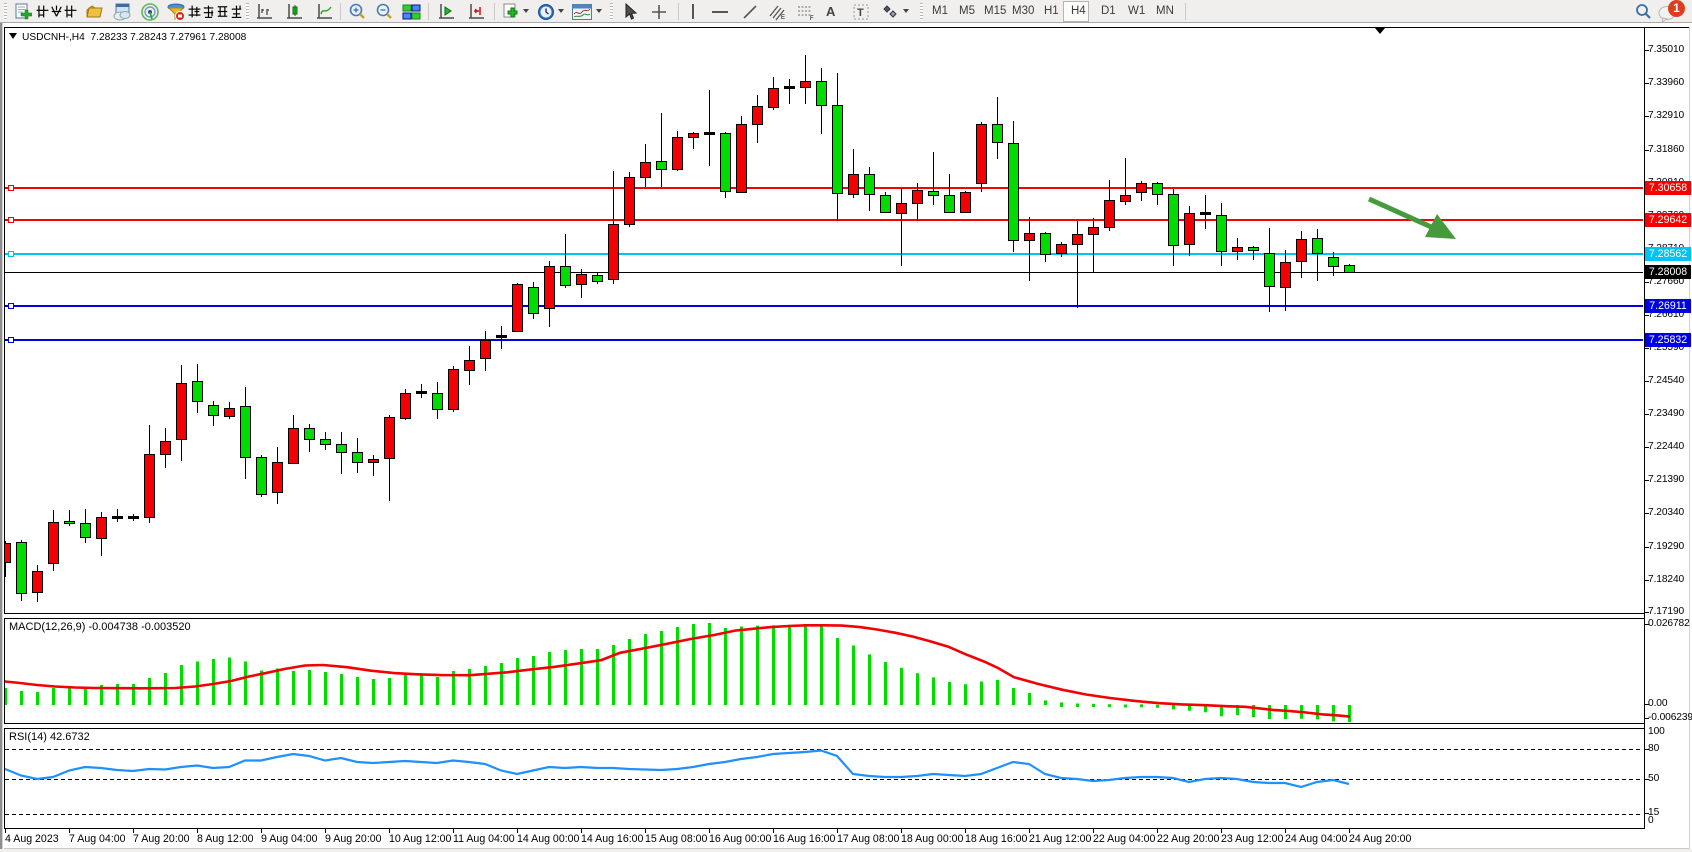  I want to click on svg-text: E, so click(783, 18).